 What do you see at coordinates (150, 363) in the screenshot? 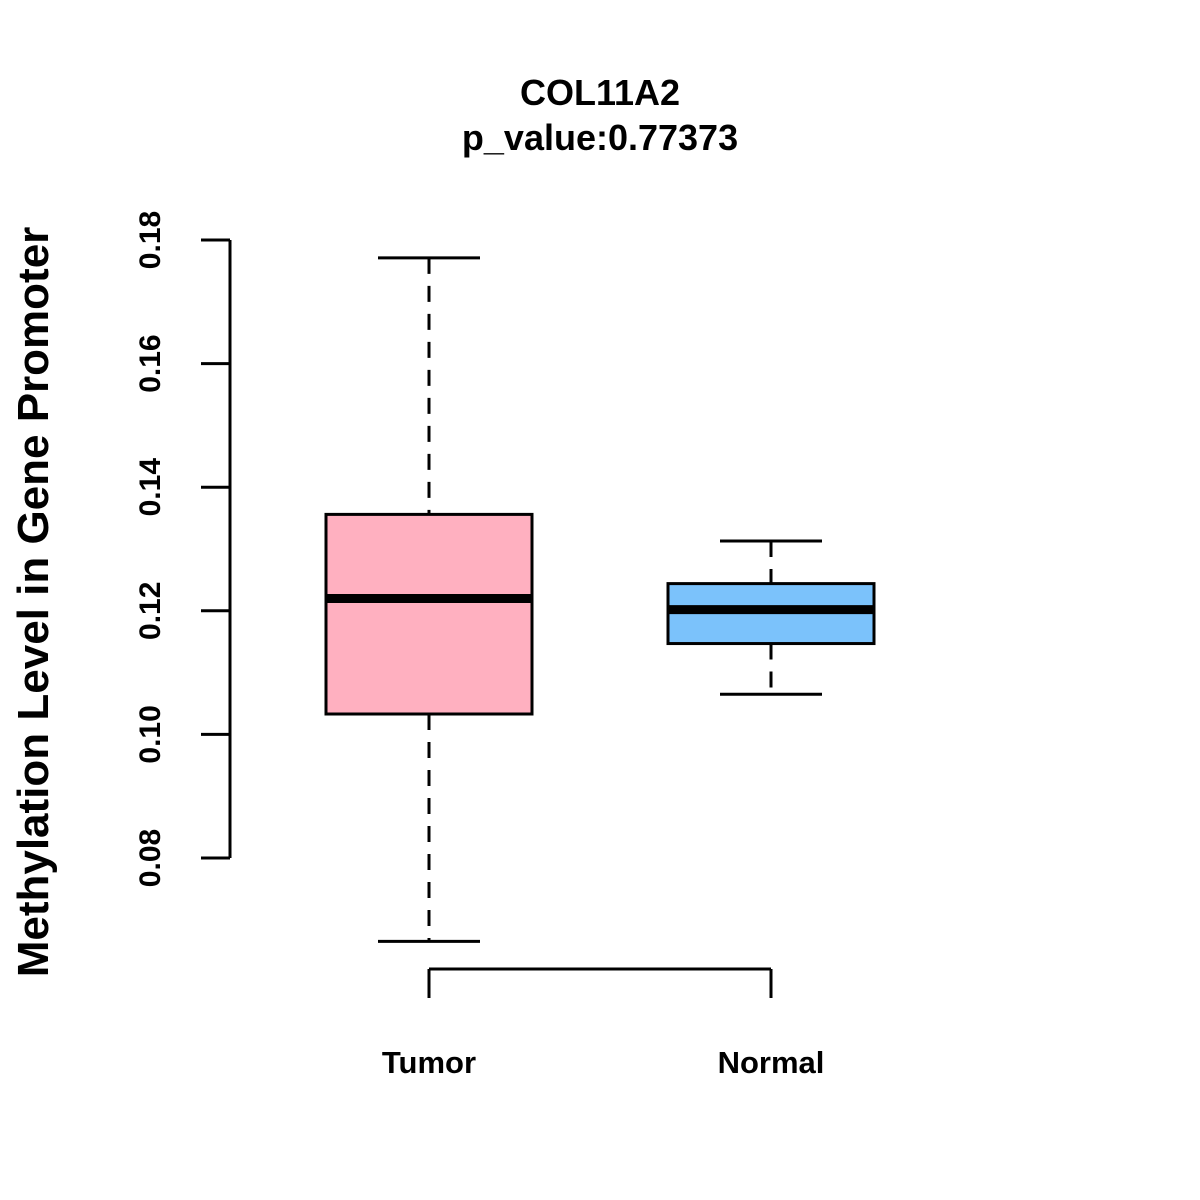
I see `y-tick-label: 0.16` at bounding box center [150, 363].